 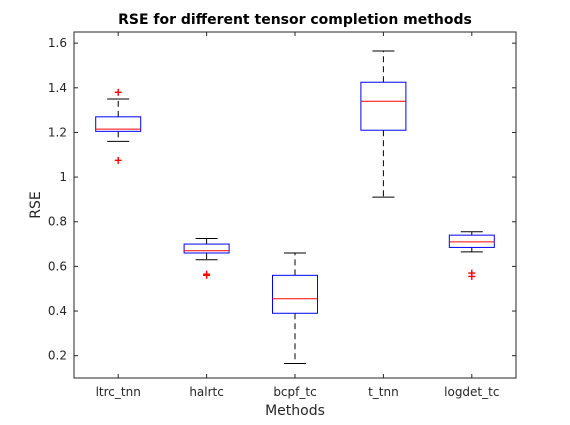 What do you see at coordinates (295, 411) in the screenshot?
I see `x-axis-label: Methods` at bounding box center [295, 411].